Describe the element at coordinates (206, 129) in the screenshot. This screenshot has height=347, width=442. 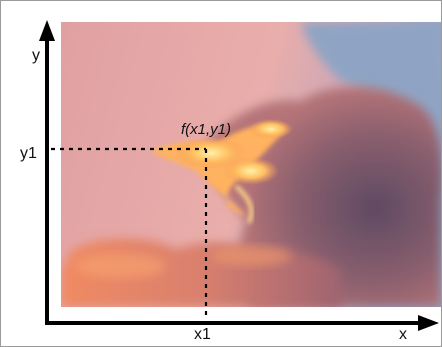
I see `pixel-value-label: f(x1,y1)` at that location.